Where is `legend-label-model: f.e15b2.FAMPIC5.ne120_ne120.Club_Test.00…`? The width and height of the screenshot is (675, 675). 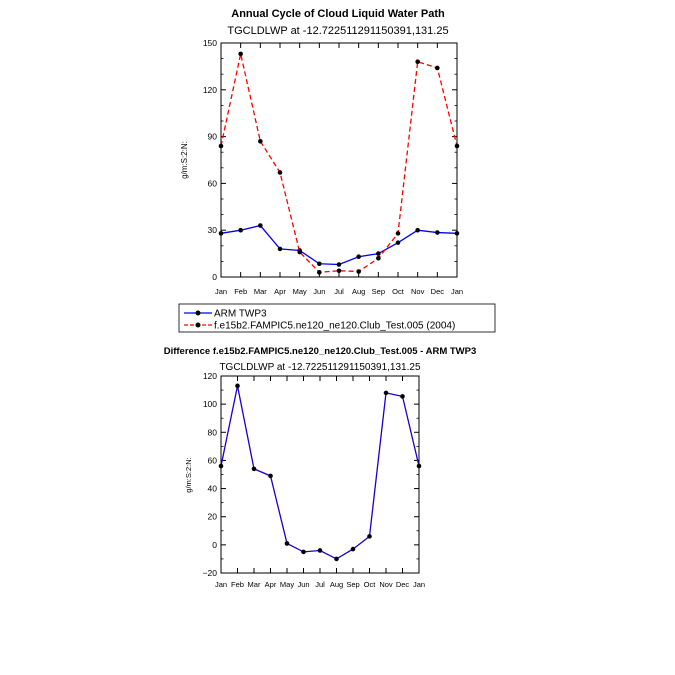 legend-label-model: f.e15b2.FAMPIC5.ne120_ne120.Club_Test.00… is located at coordinates (334, 326).